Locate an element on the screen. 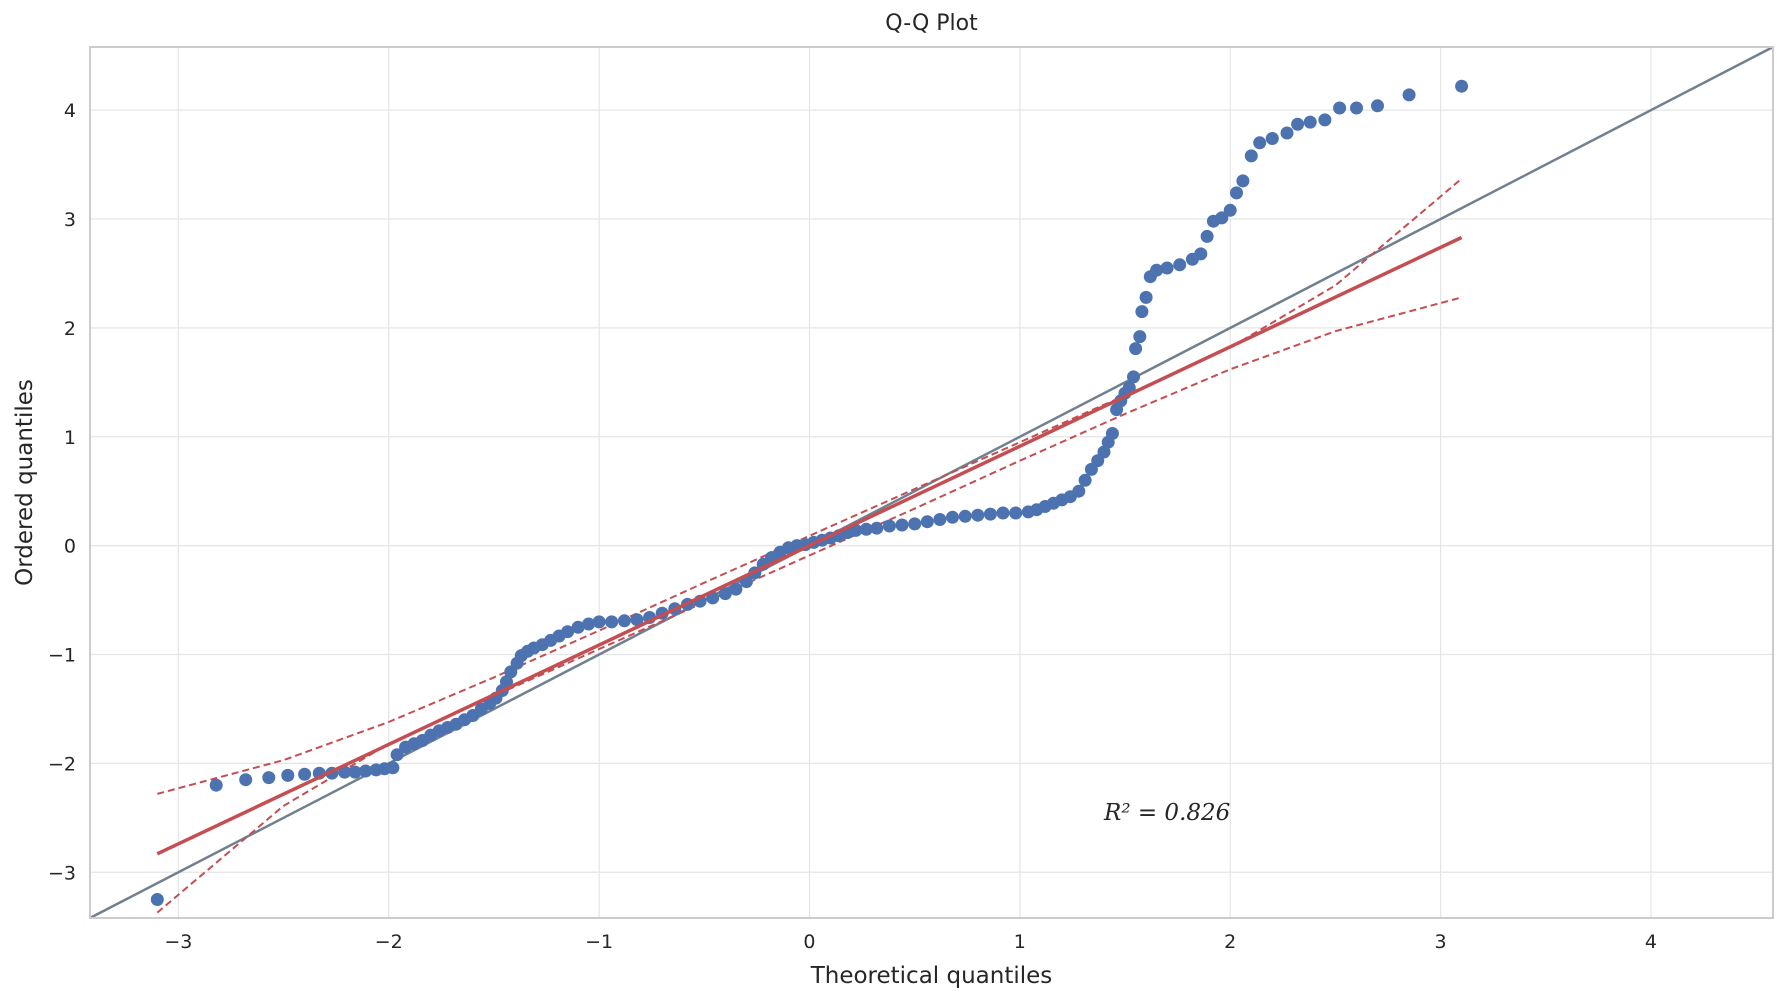 The width and height of the screenshot is (1783, 998). y-tick-label: 1 is located at coordinates (70, 438).